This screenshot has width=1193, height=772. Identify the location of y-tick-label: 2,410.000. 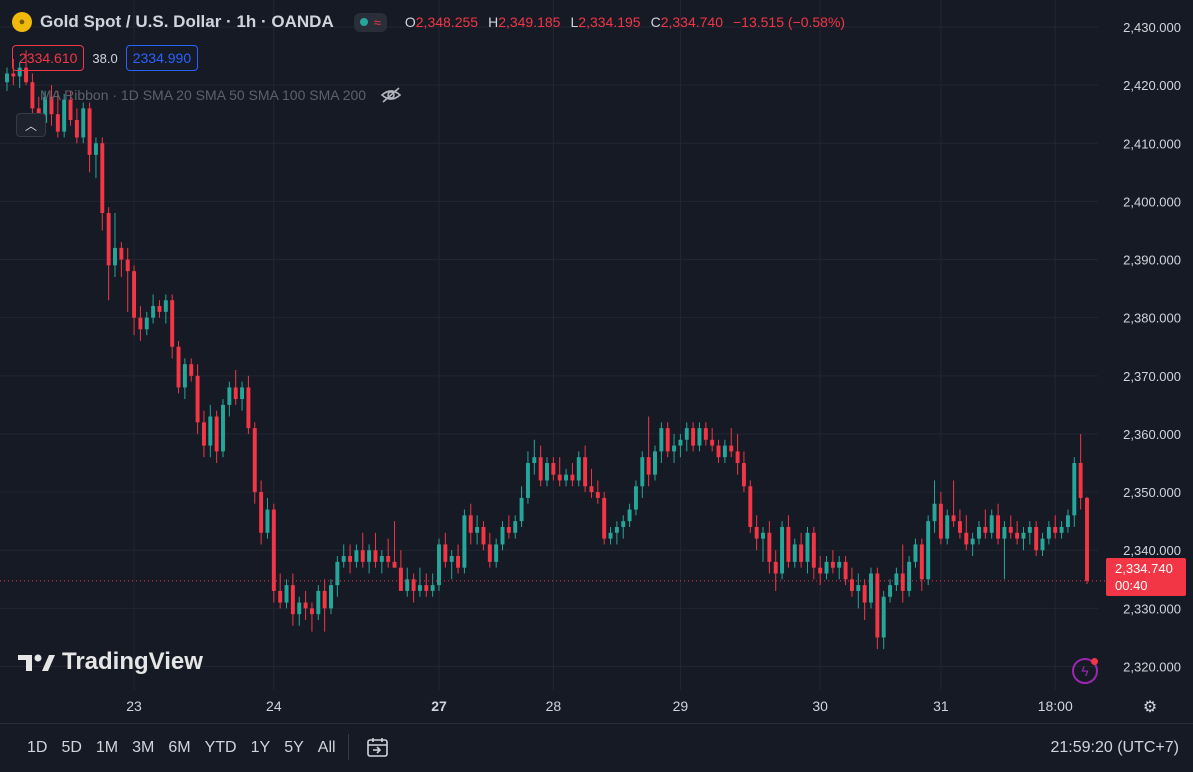
(1152, 143).